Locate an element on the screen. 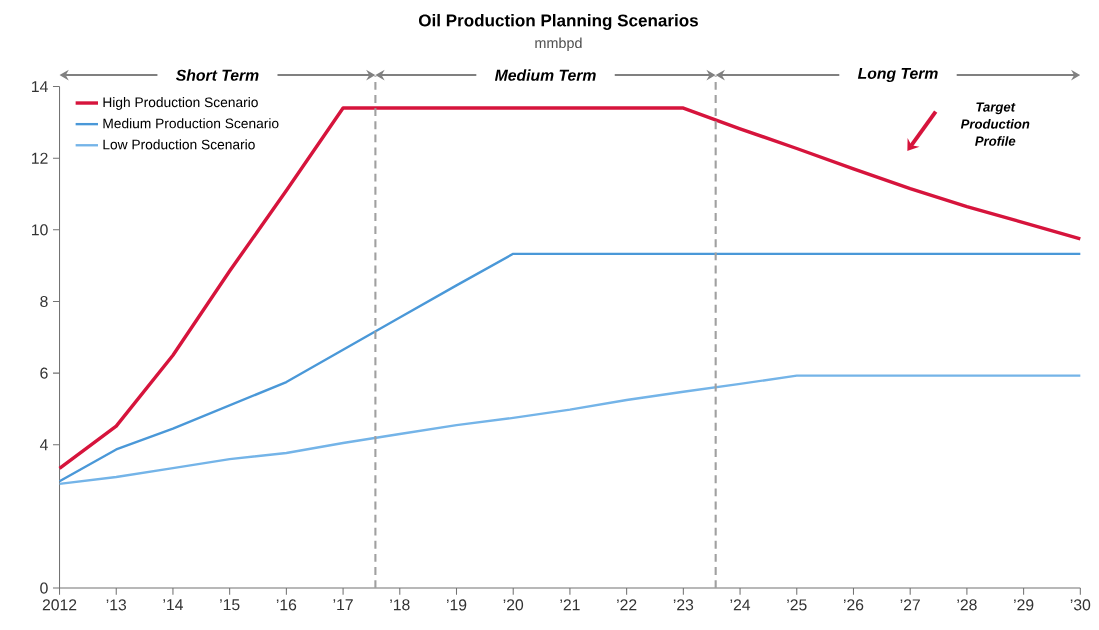 This screenshot has width=1099, height=630. x-tick-label: ’24 is located at coordinates (740, 605).